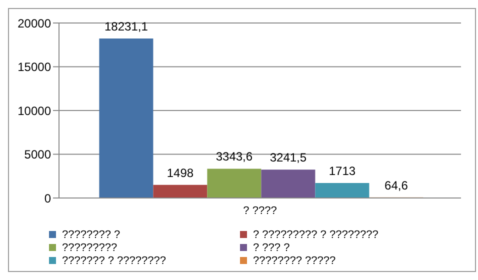 The height and width of the screenshot is (280, 478). Describe the element at coordinates (91, 234) in the screenshot. I see `legend-label: ???????? ?` at that location.